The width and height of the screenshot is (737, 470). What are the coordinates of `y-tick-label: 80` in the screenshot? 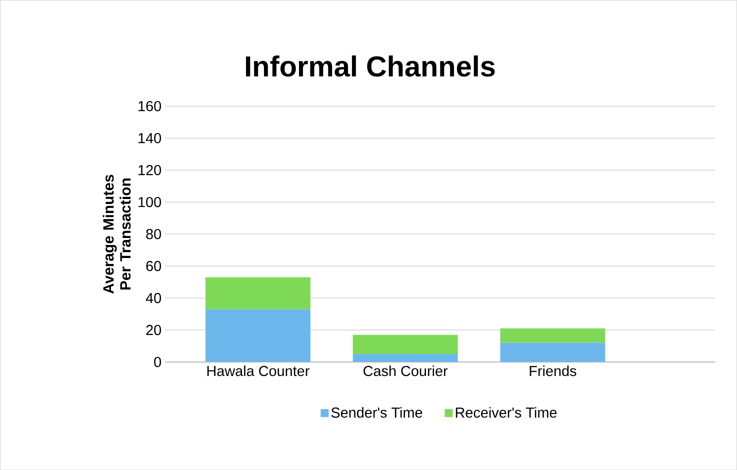 It's located at (154, 234).